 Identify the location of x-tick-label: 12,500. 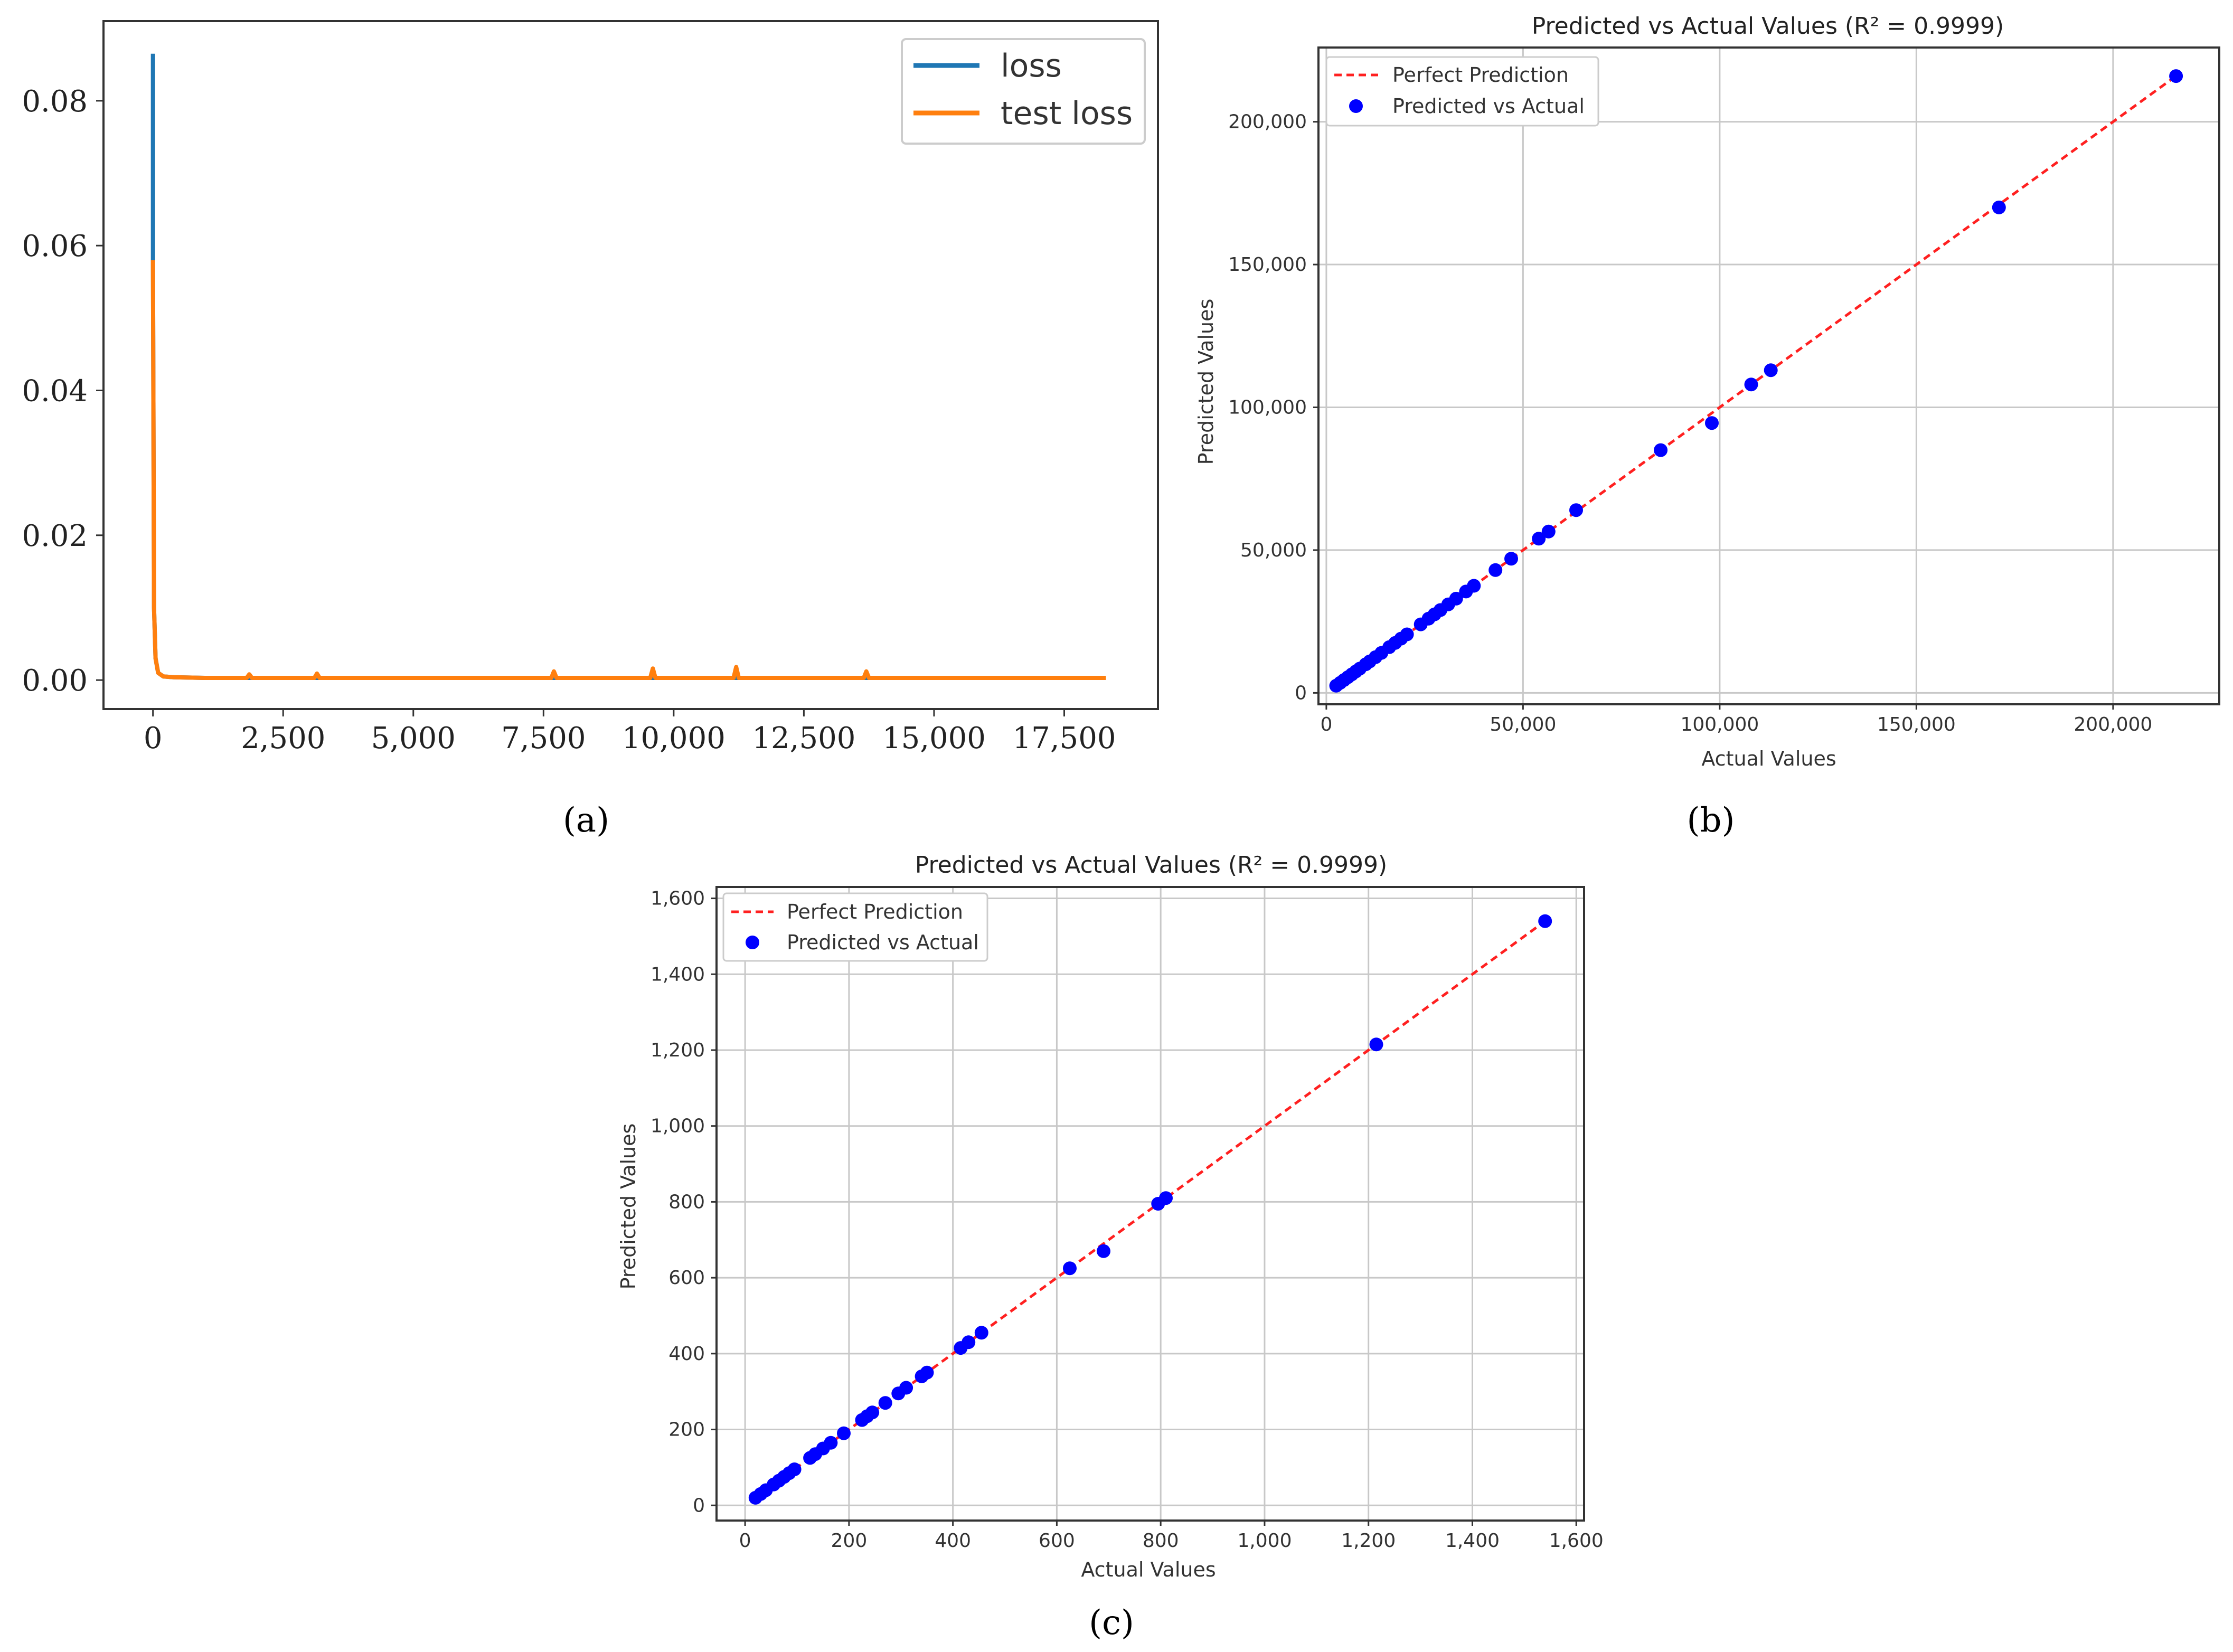
(803, 738).